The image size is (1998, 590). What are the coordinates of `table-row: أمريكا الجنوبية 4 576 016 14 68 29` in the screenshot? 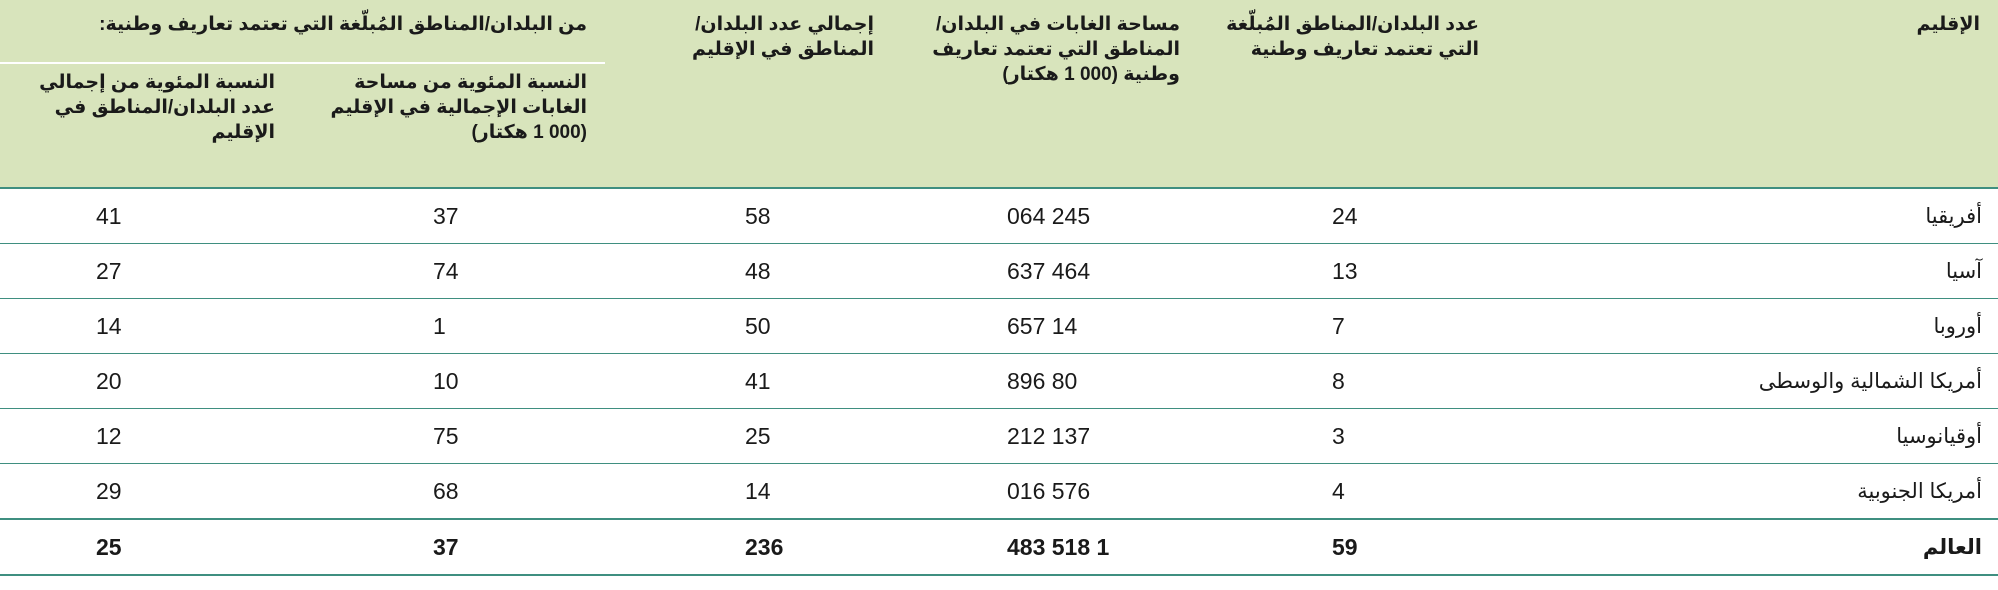 It's located at (999, 491).